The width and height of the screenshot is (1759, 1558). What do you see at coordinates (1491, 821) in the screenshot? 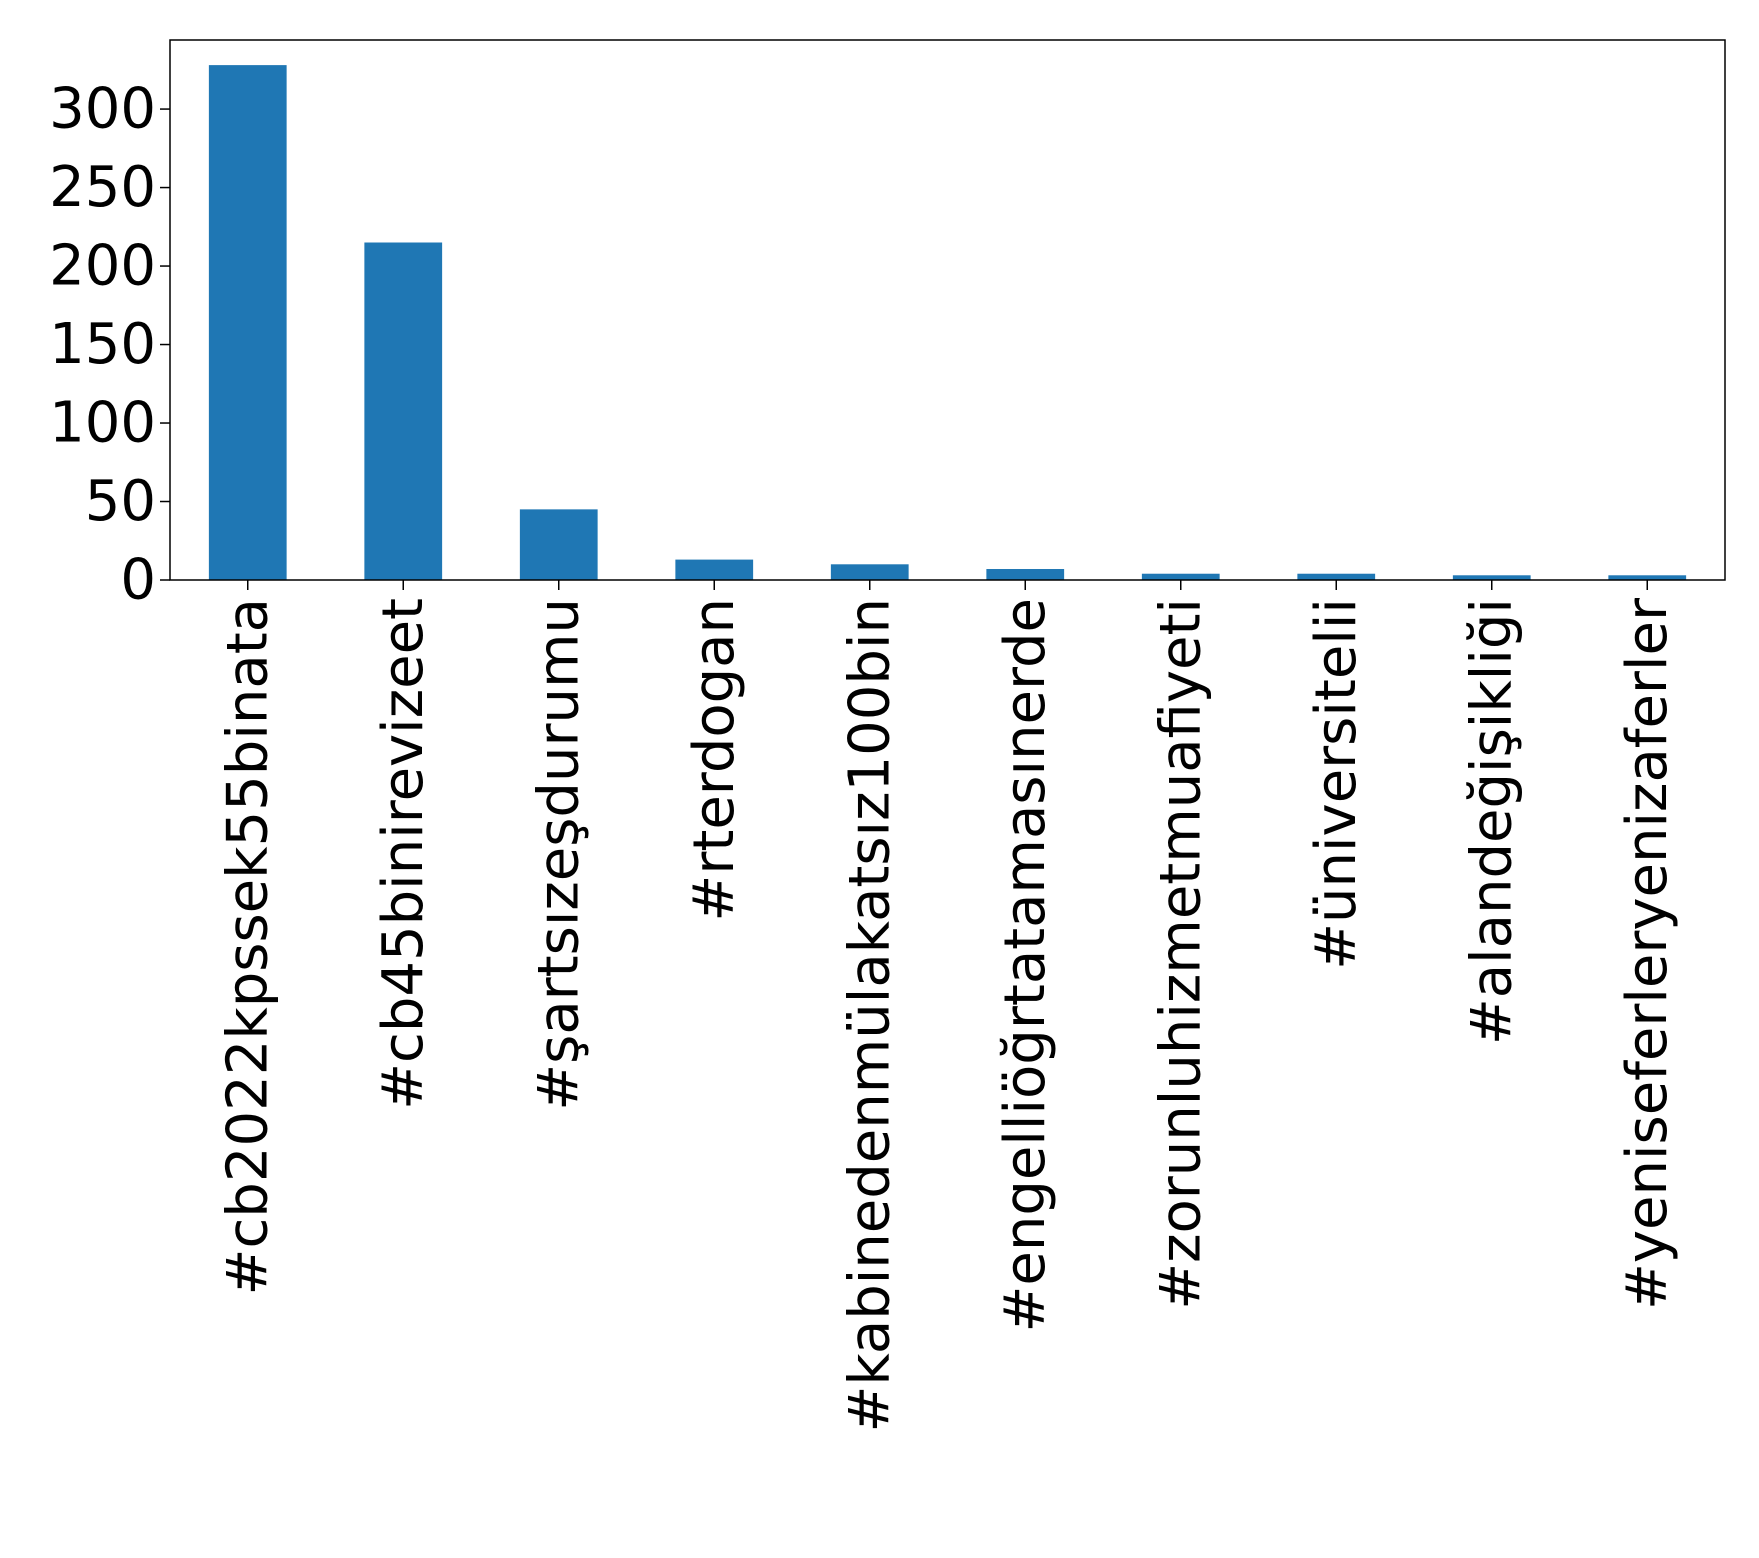
I see `x-tick-label: #alandeğişikliği` at bounding box center [1491, 821].